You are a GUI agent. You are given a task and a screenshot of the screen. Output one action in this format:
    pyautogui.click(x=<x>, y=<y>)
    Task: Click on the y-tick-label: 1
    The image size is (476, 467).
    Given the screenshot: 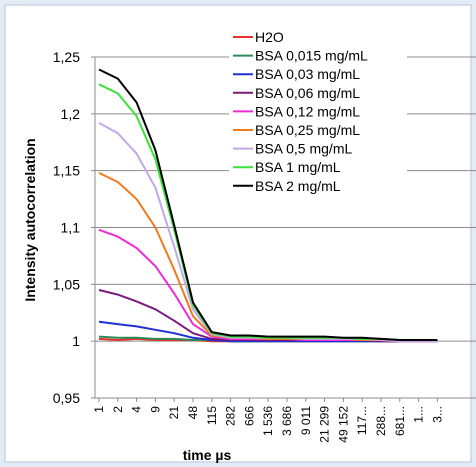 What is the action you would take?
    pyautogui.click(x=76, y=341)
    